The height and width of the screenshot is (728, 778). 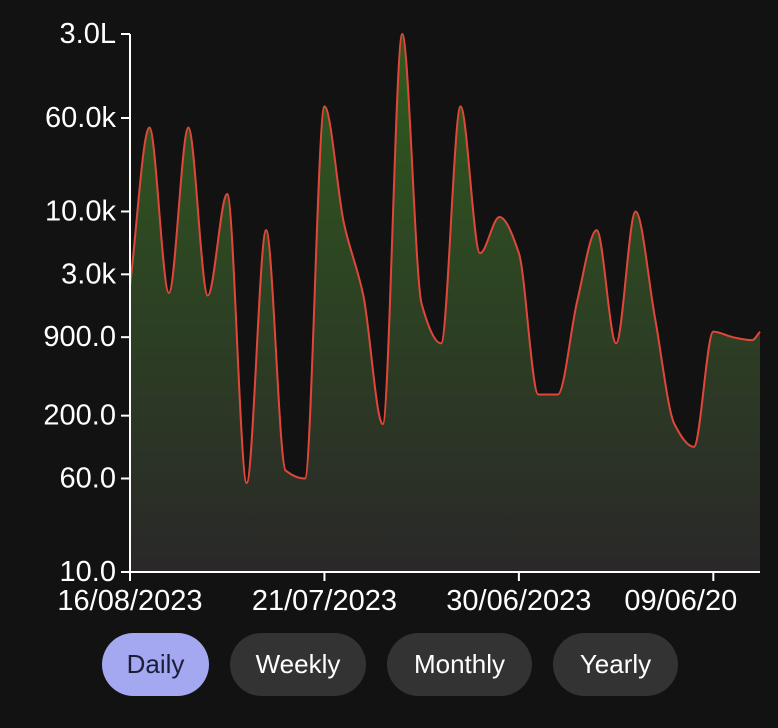 What do you see at coordinates (80, 212) in the screenshot?
I see `y-tick-label: 10.0k` at bounding box center [80, 212].